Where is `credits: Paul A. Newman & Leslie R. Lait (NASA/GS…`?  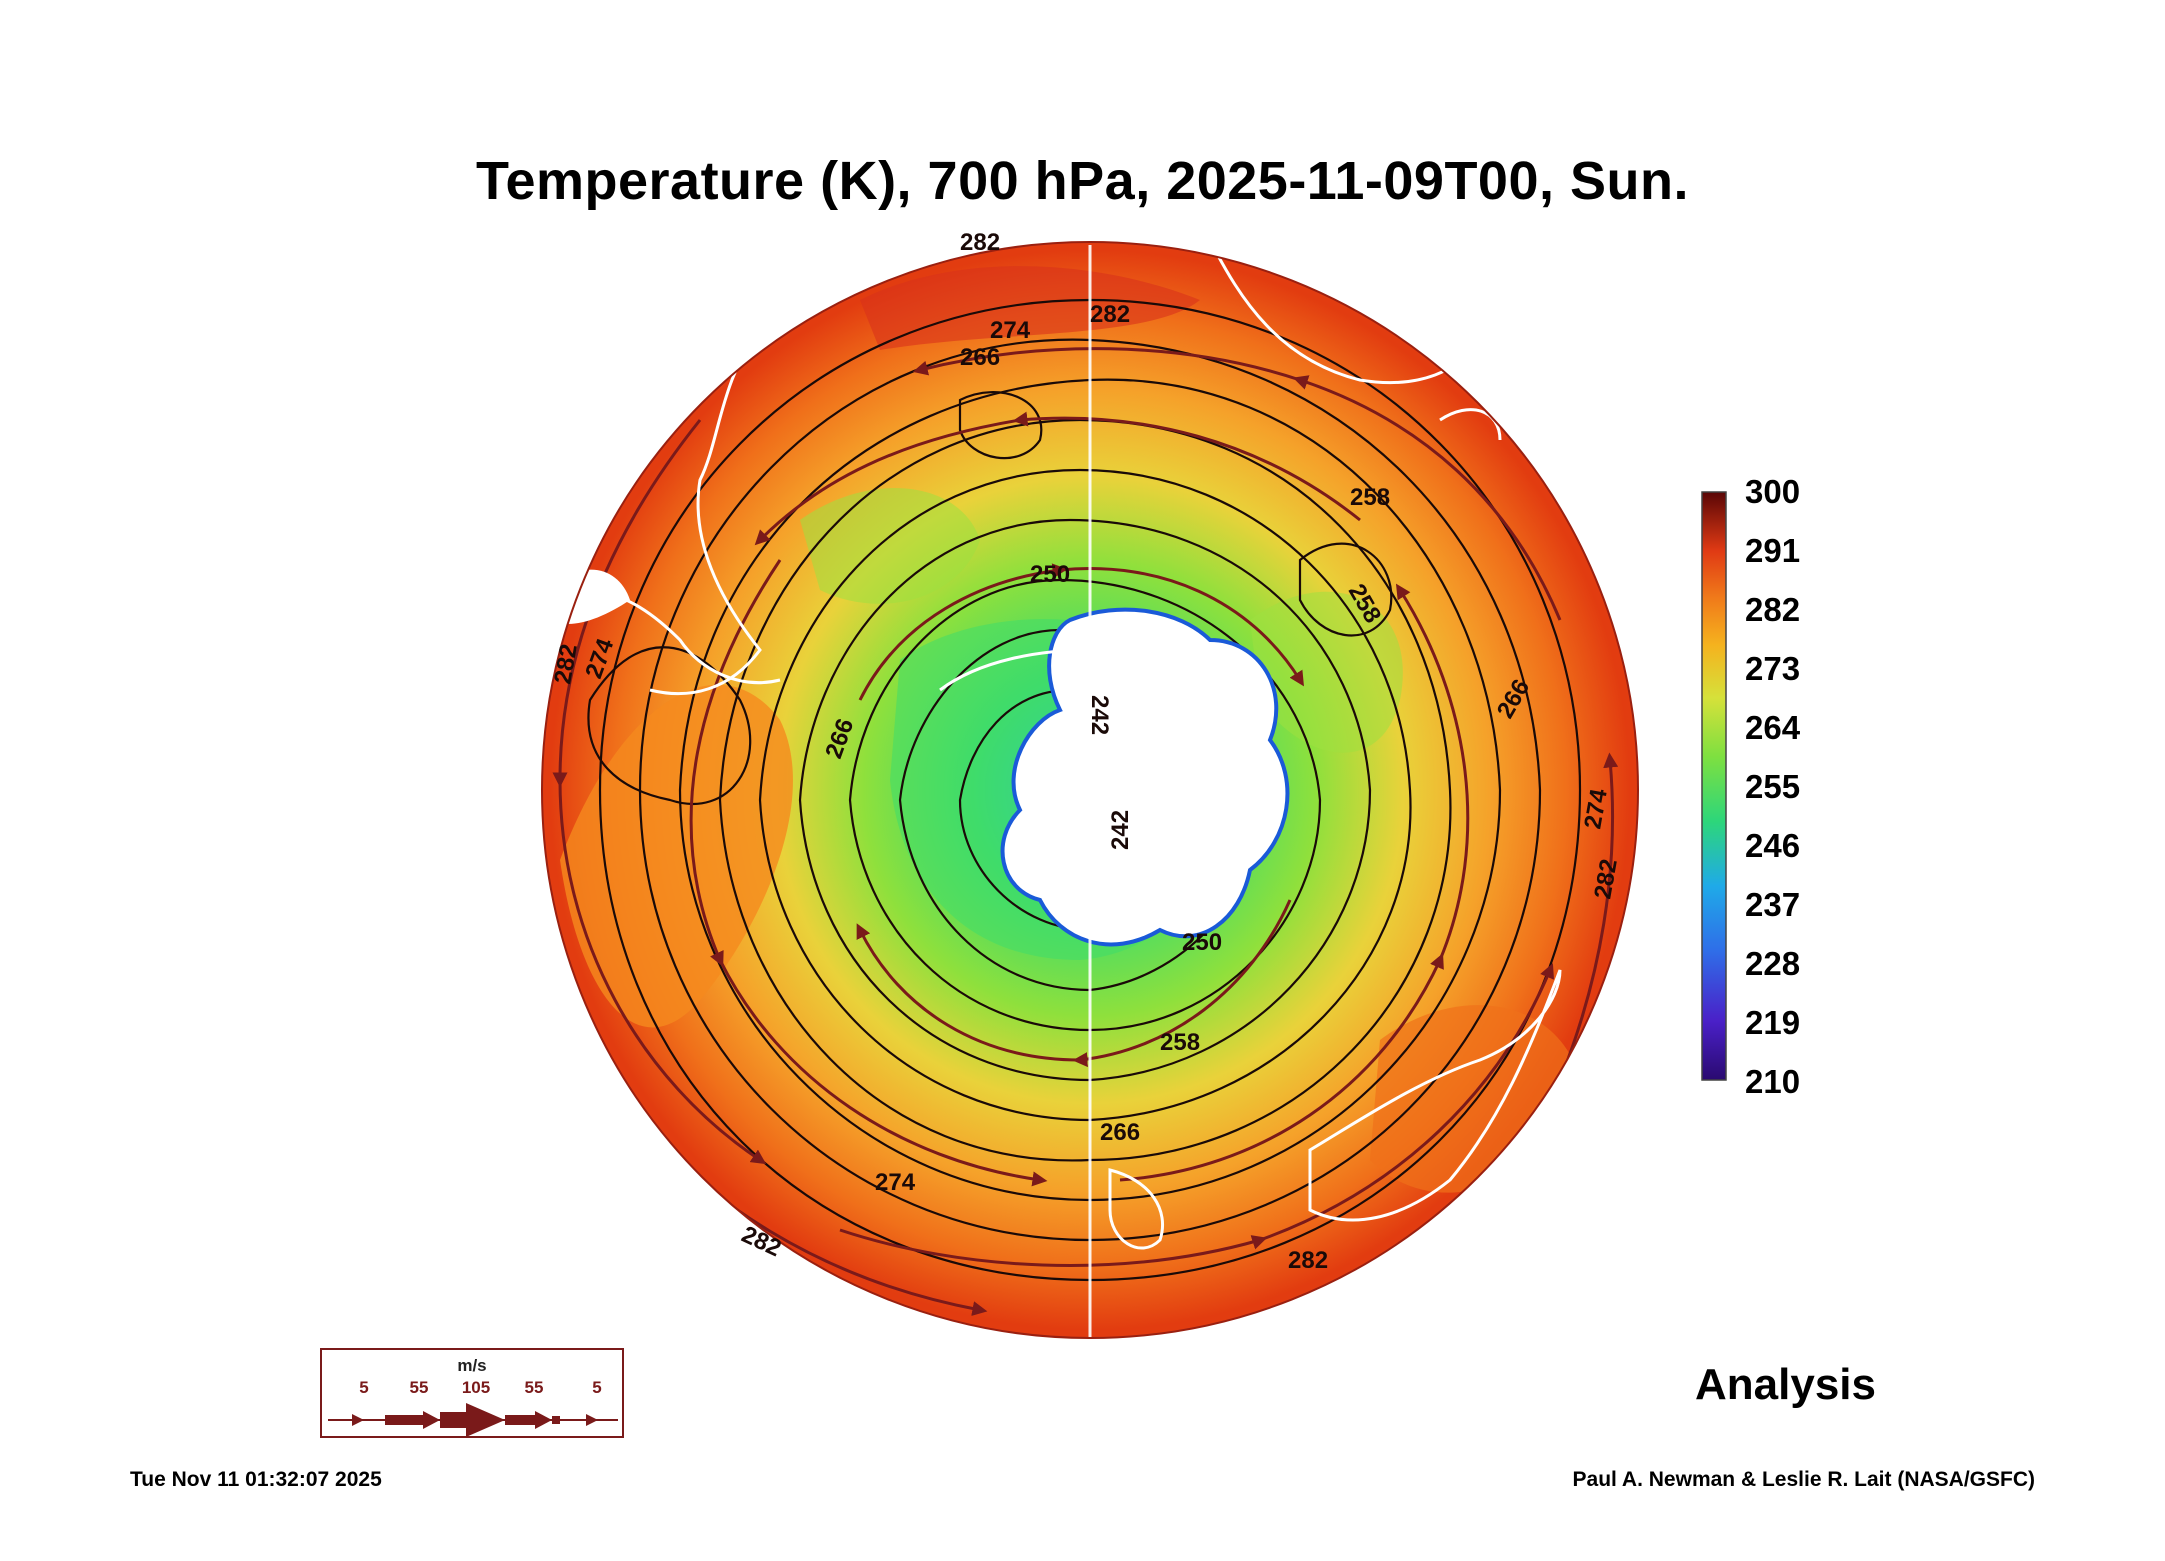 credits: Paul A. Newman & Leslie R. Lait (NASA/GS… is located at coordinates (1803, 1479).